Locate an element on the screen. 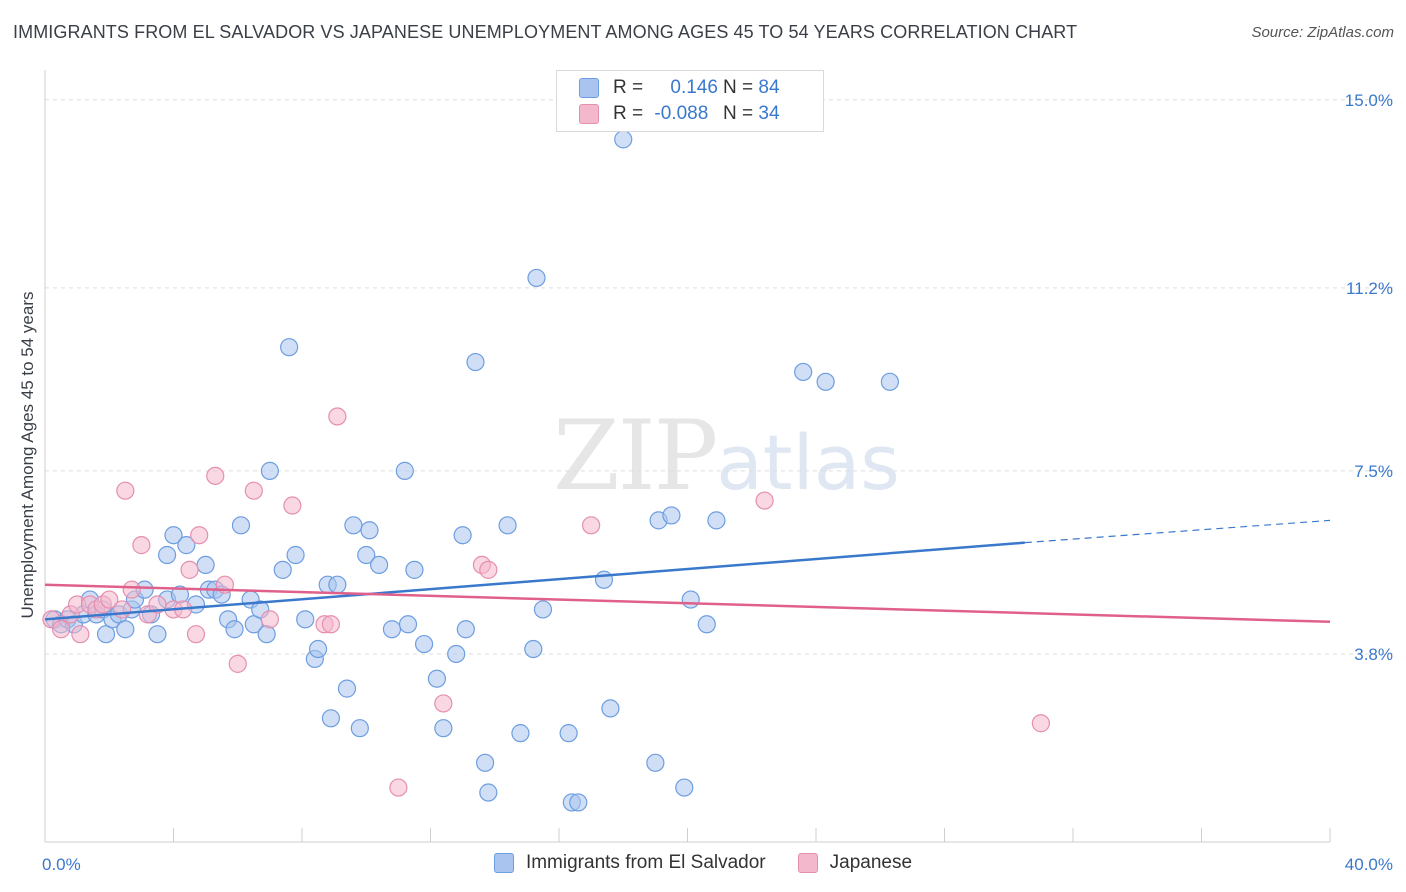 Image resolution: width=1406 pixels, height=892 pixels. watermark-atlas: atlas is located at coordinates (808, 462).